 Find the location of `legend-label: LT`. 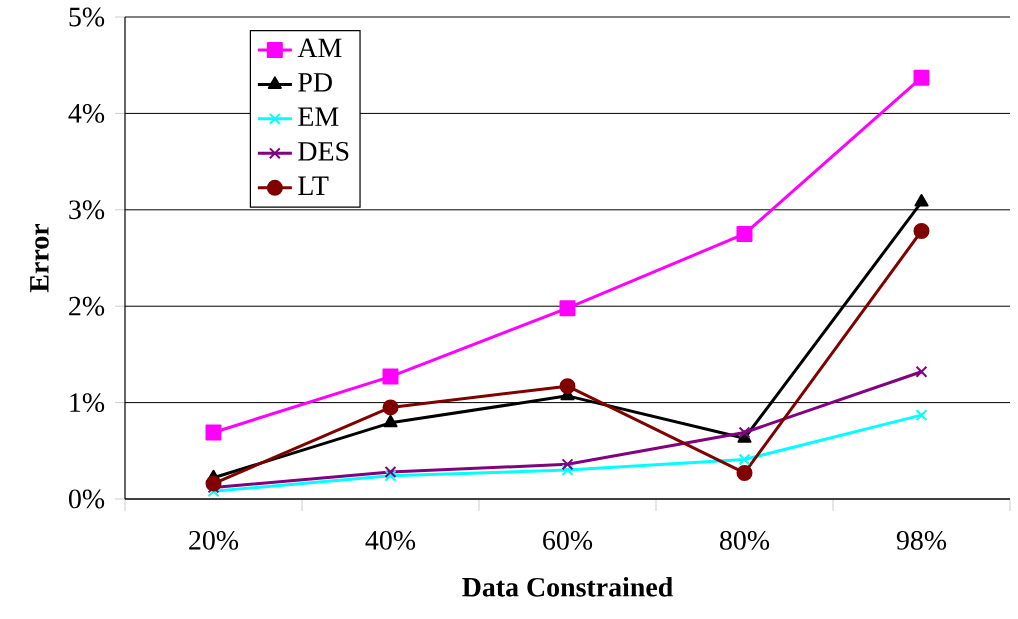

legend-label: LT is located at coordinates (313, 185).